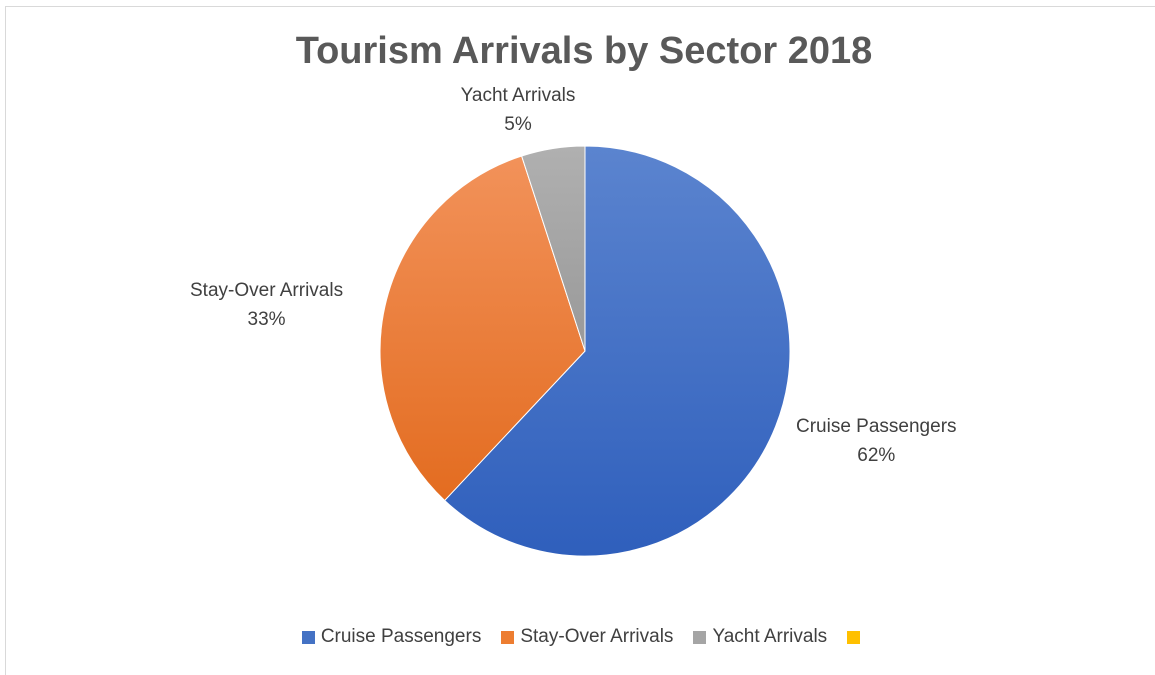  I want to click on data-label-cruise-passengers: Cruise Passengers 62%, so click(876, 441).